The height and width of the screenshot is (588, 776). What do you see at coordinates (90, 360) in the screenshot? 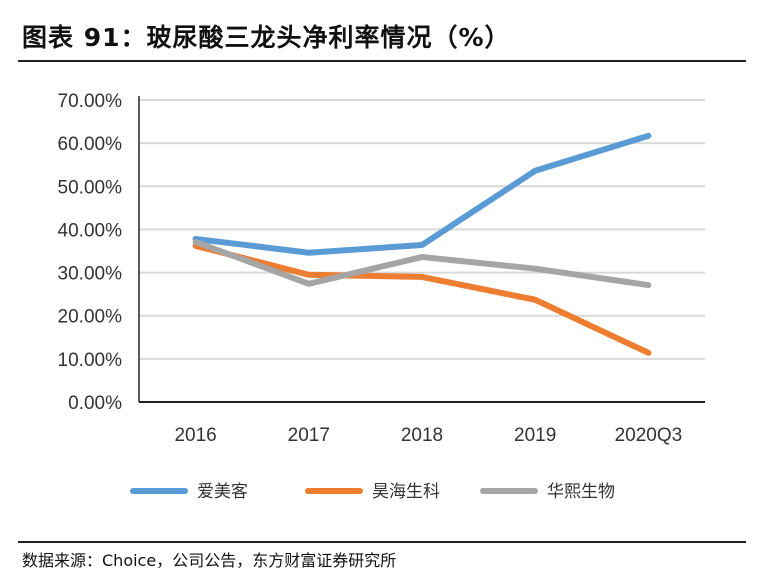
I see `y-tick-label: 10.00%` at bounding box center [90, 360].